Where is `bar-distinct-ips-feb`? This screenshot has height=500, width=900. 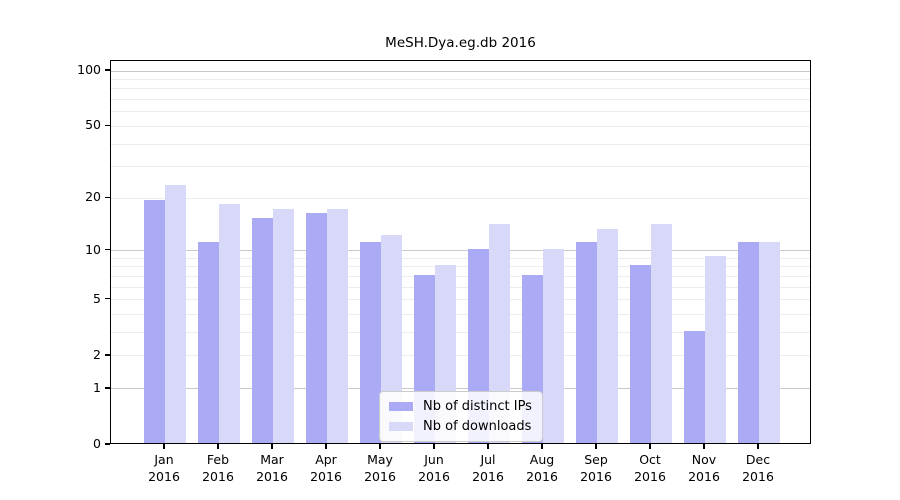
bar-distinct-ips-feb is located at coordinates (208, 342).